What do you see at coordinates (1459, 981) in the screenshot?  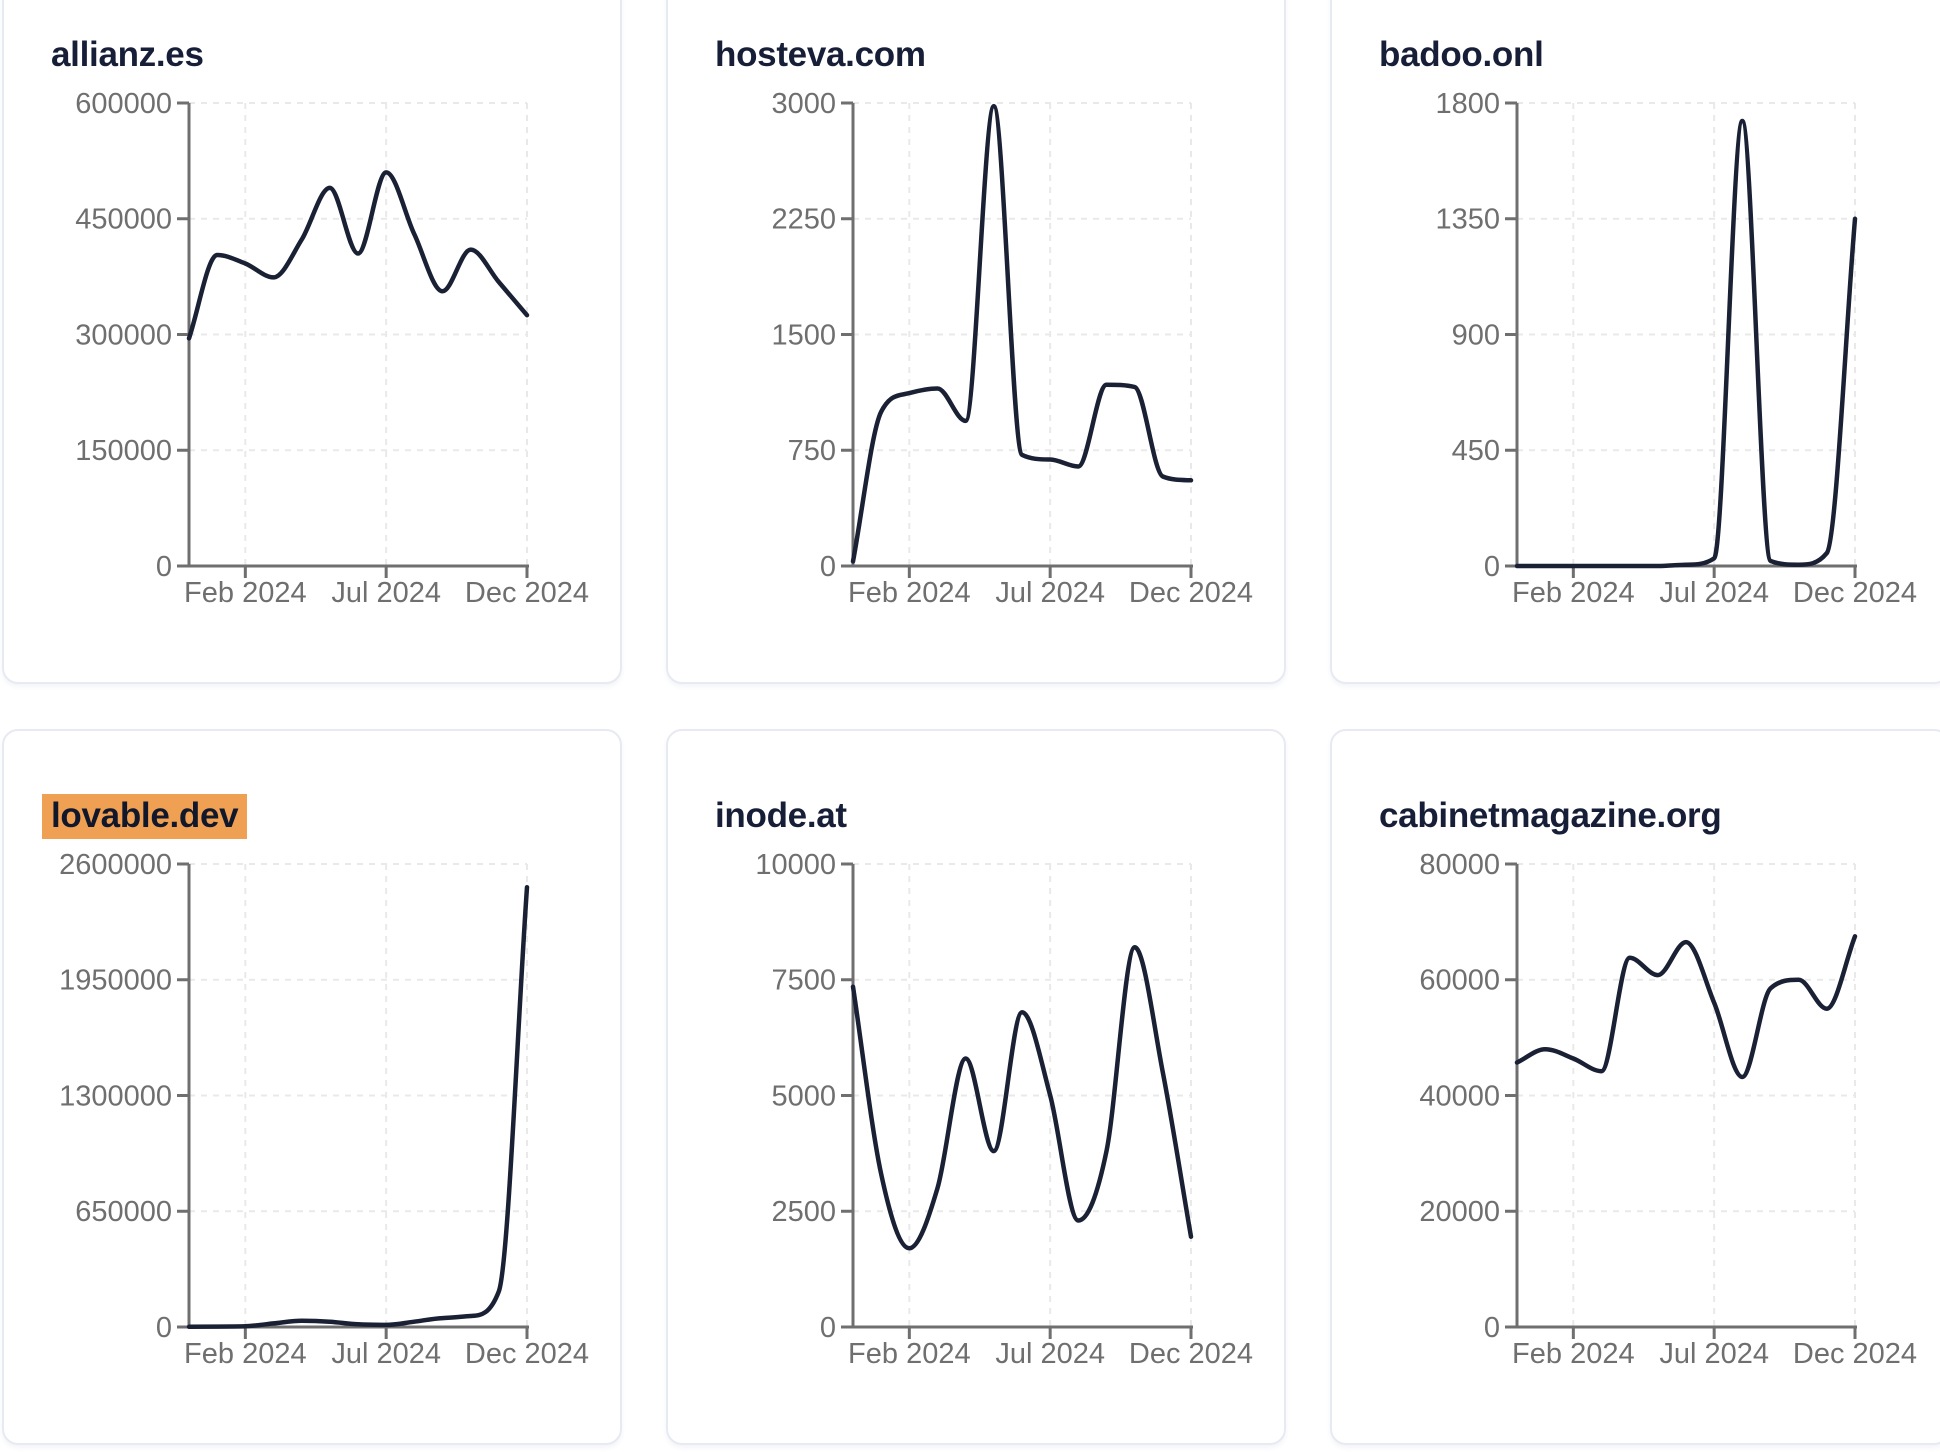 I see `y-tick-label: 60000` at bounding box center [1459, 981].